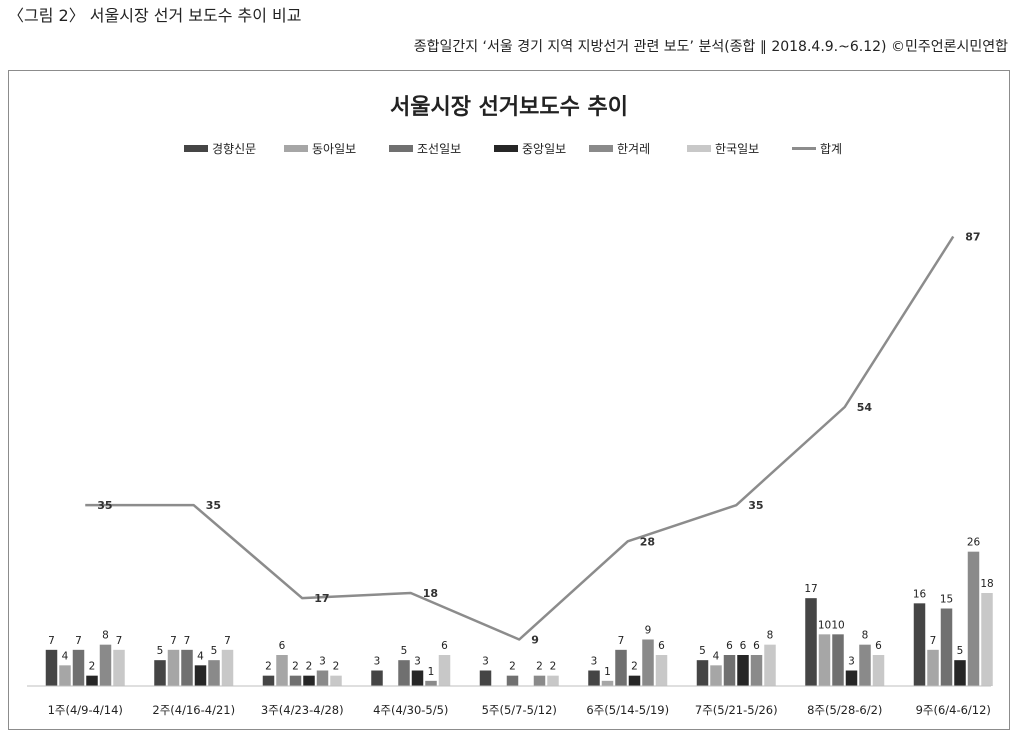 This screenshot has width=1018, height=736. Describe the element at coordinates (439, 149) in the screenshot. I see `legend-label: 조선일보` at that location.